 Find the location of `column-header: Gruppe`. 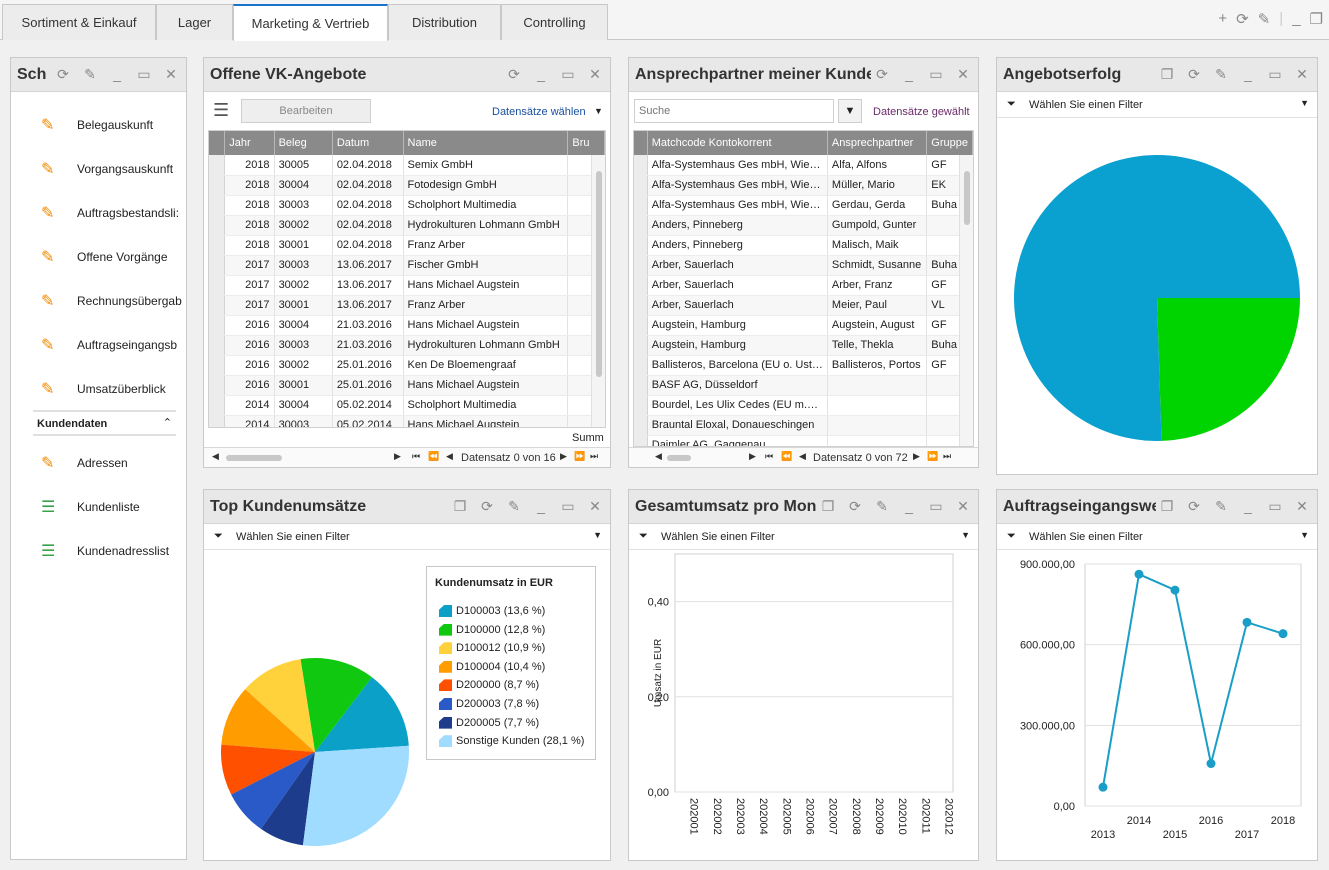

column-header: Gruppe is located at coordinates (949, 143).